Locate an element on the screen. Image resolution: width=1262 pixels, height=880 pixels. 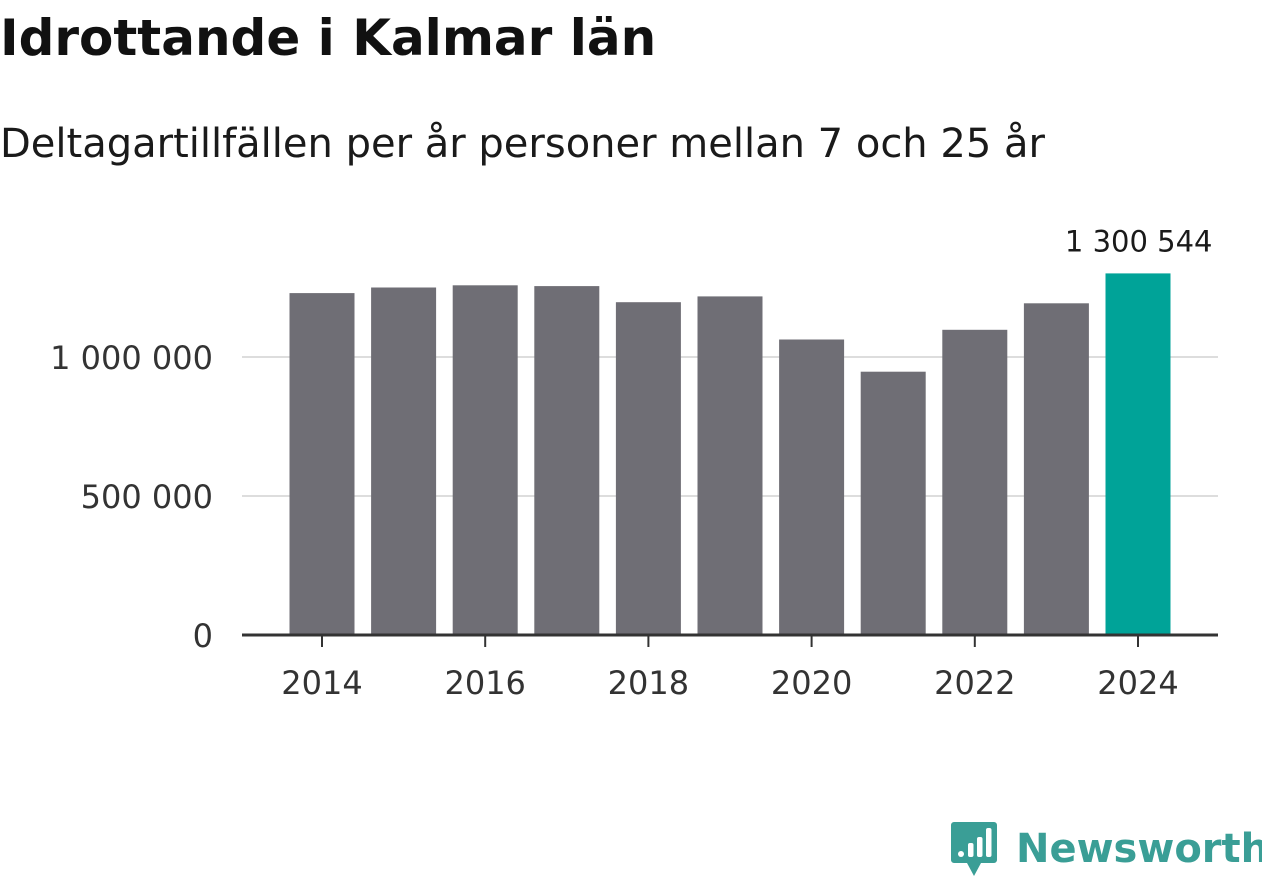
bar-2017 is located at coordinates (567, 460).